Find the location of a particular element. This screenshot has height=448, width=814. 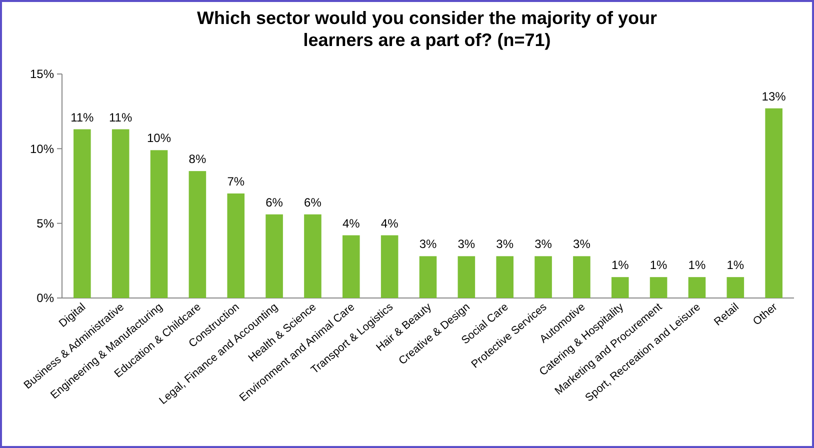

data-label: 8% is located at coordinates (197, 159).